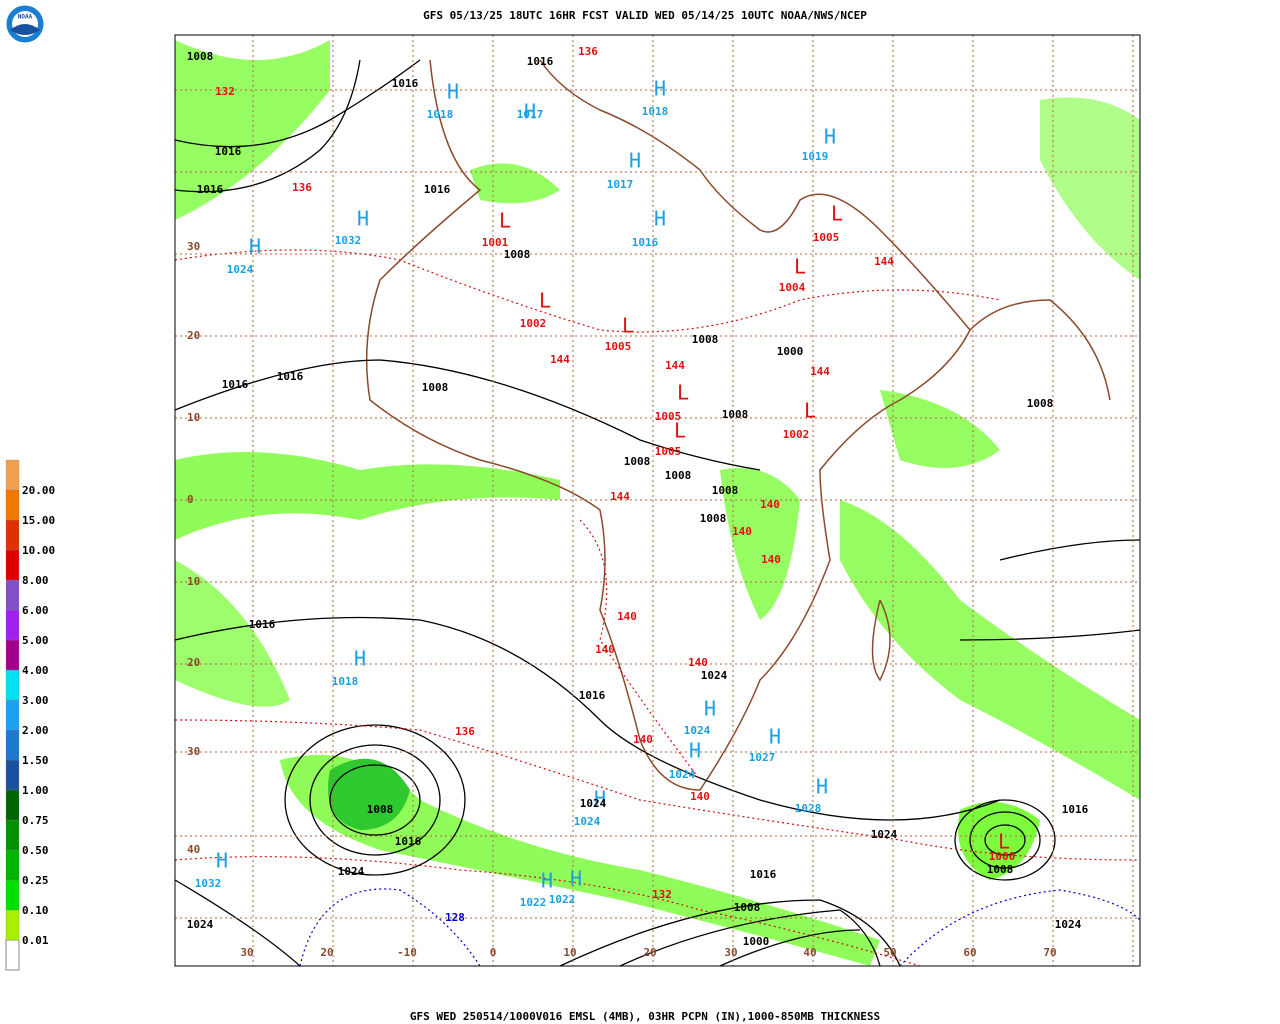 This screenshot has width=1280, height=1024. Describe the element at coordinates (1049, 952) in the screenshot. I see `lon-label: 70` at that location.